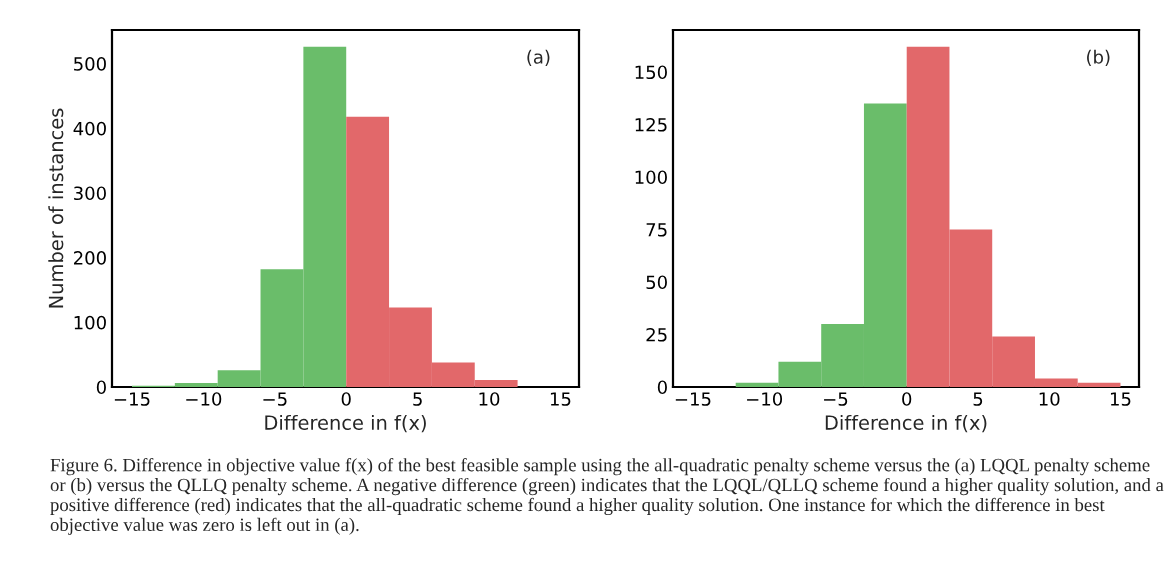 This screenshot has height=578, width=1168. Describe the element at coordinates (651, 124) in the screenshot. I see `y-tick-label: 125` at that location.